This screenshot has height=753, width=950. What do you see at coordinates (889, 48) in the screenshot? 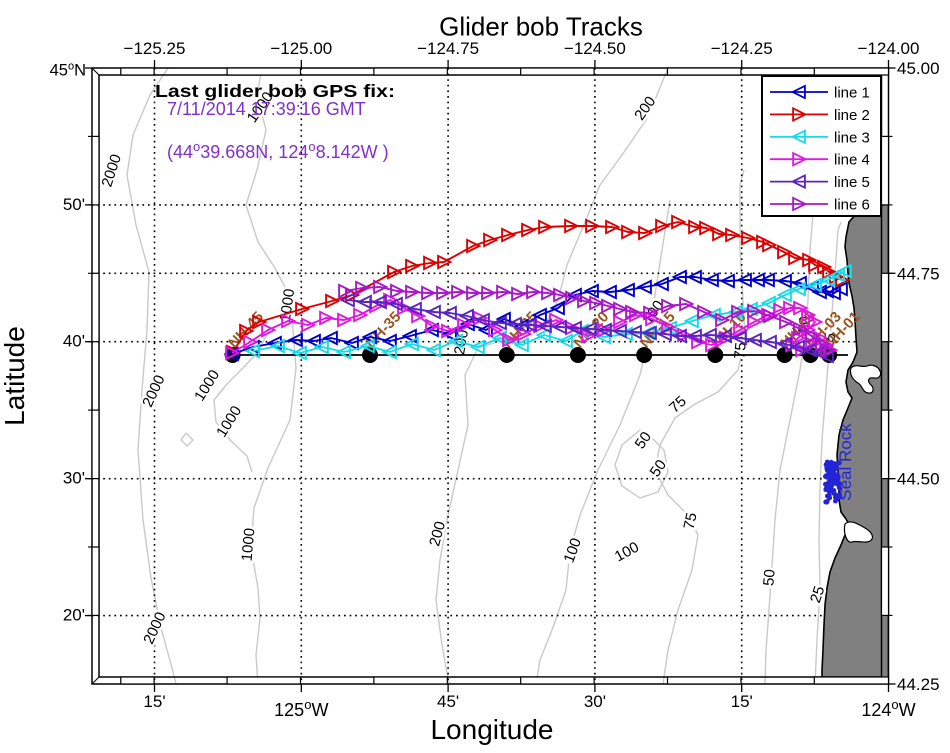
I see `svg-text: −124.00` at bounding box center [889, 48].